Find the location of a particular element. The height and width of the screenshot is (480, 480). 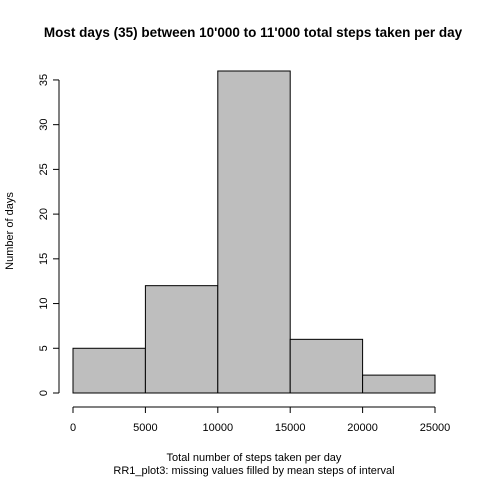

x-tick-label: 10000 is located at coordinates (218, 428).